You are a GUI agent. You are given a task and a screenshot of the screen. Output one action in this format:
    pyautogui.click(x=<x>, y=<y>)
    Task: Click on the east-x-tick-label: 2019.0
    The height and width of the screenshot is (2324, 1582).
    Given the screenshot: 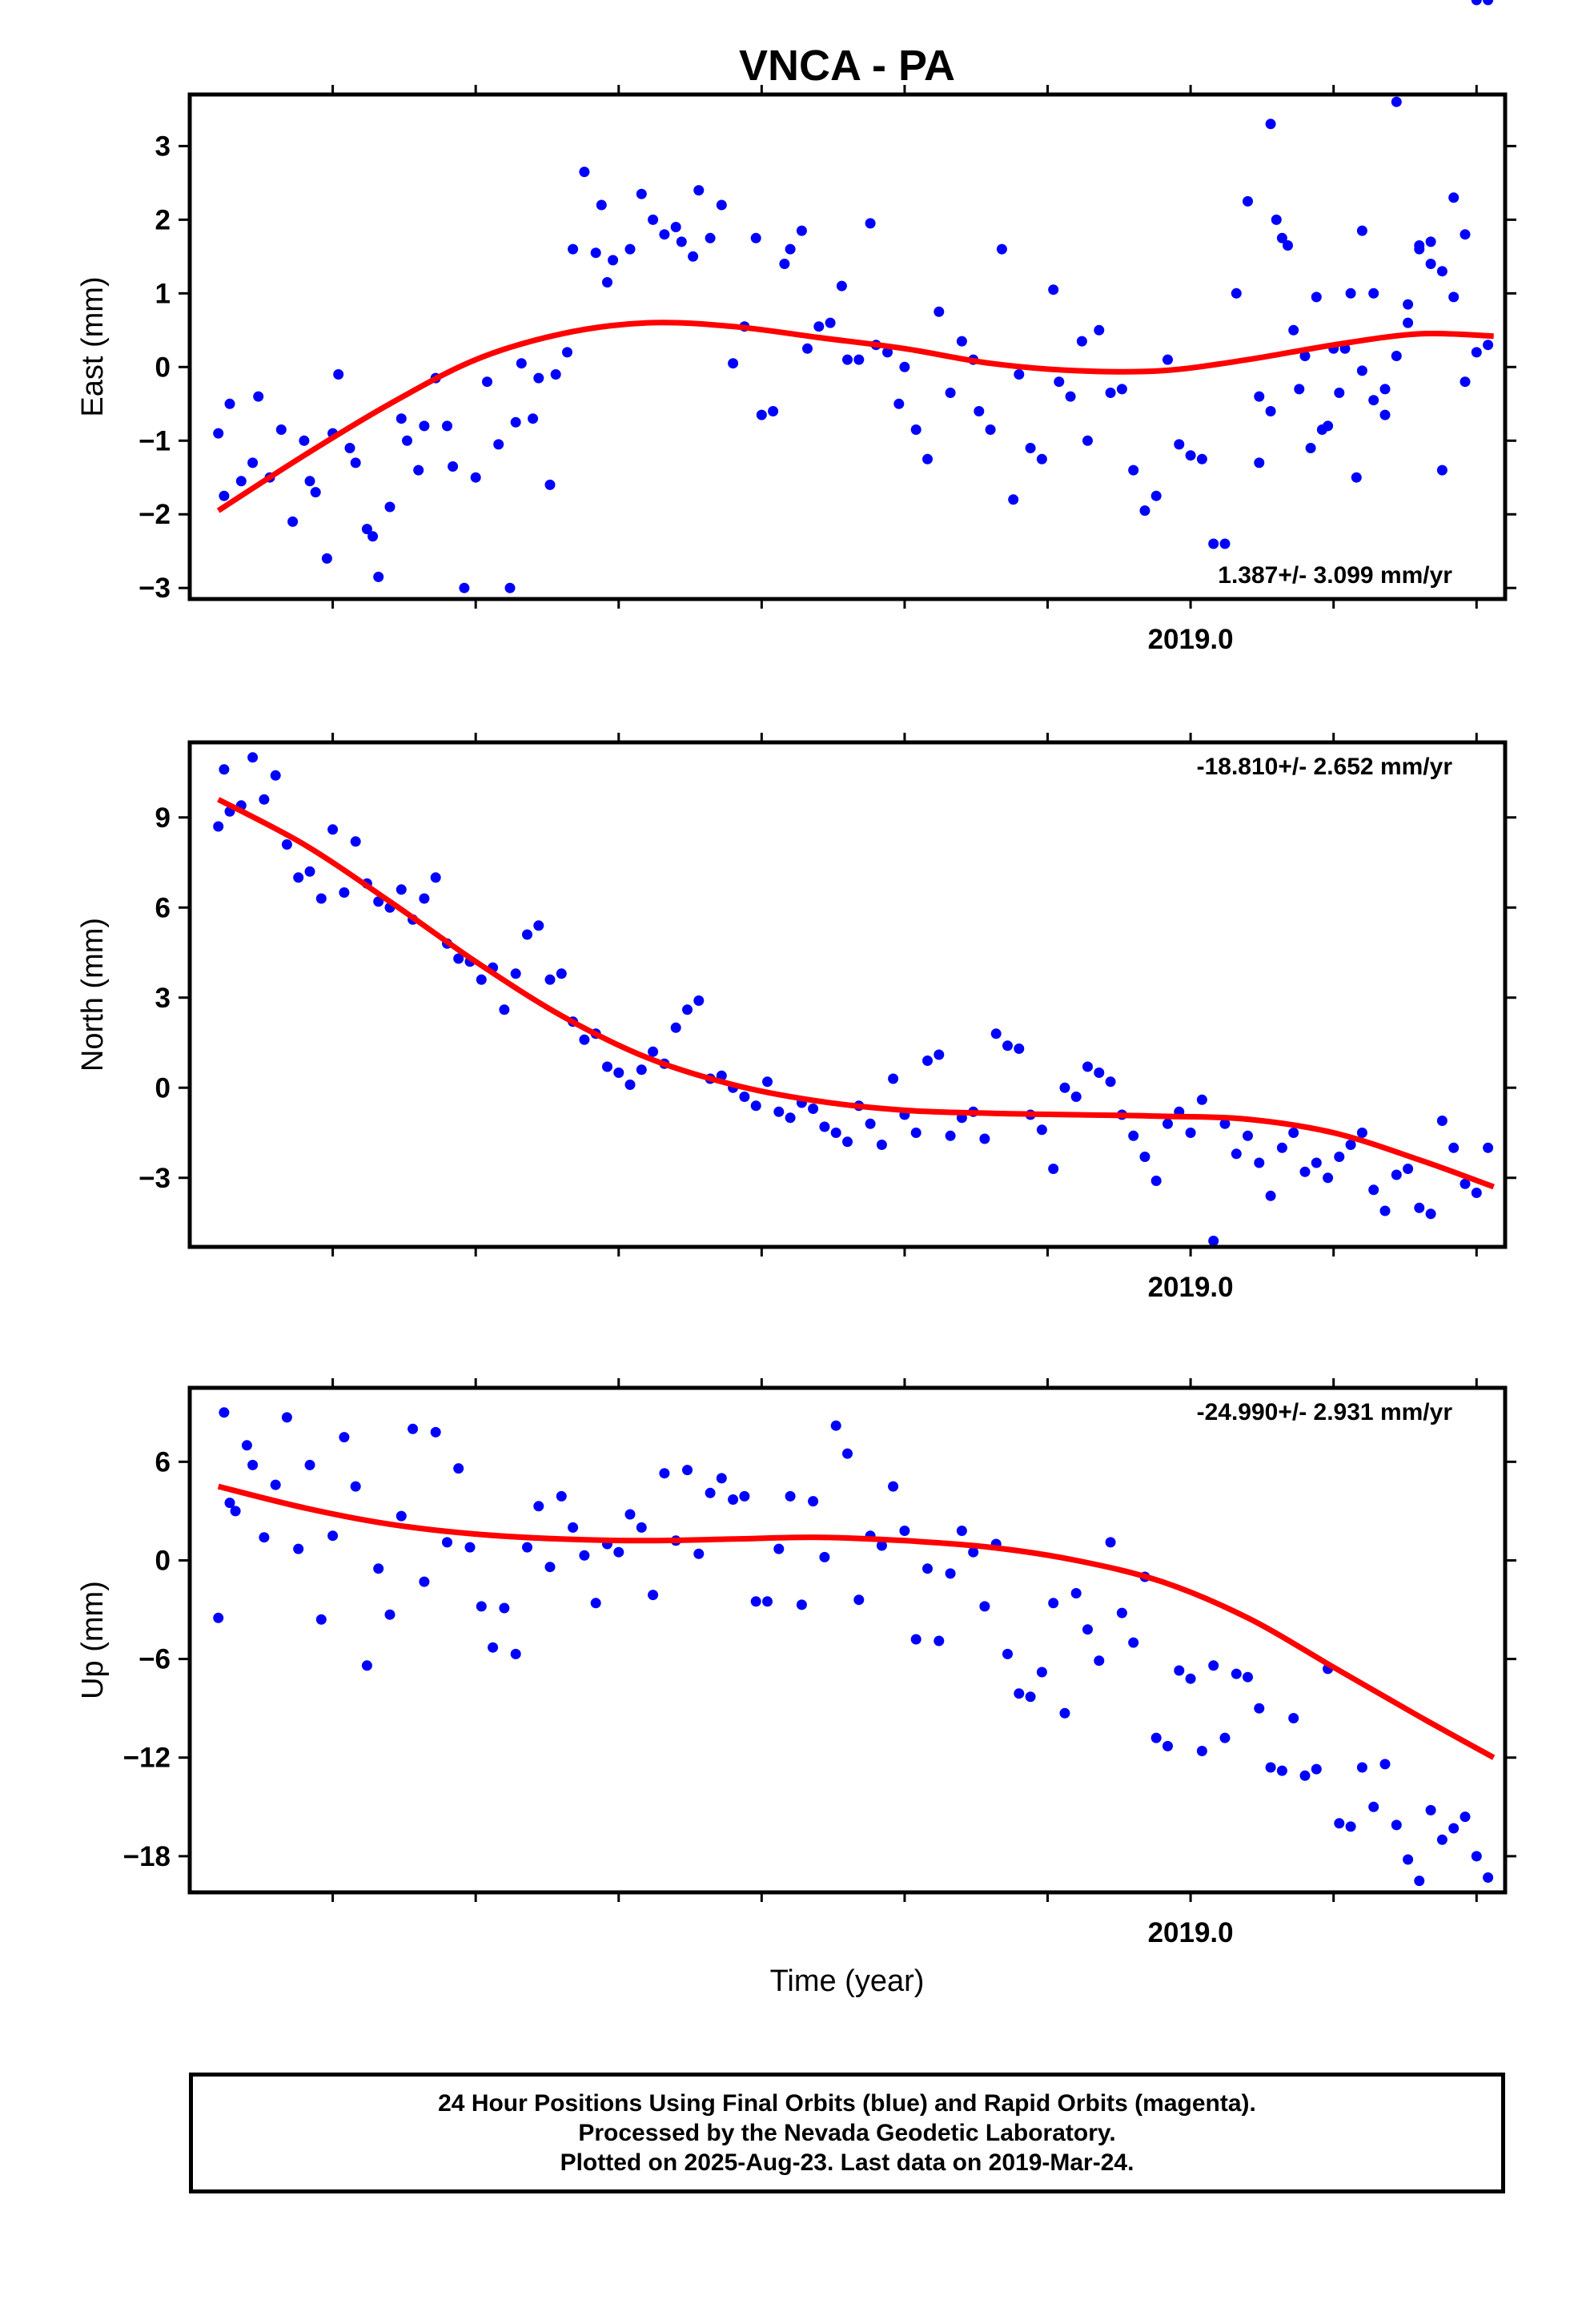 What is the action you would take?
    pyautogui.click(x=1191, y=639)
    